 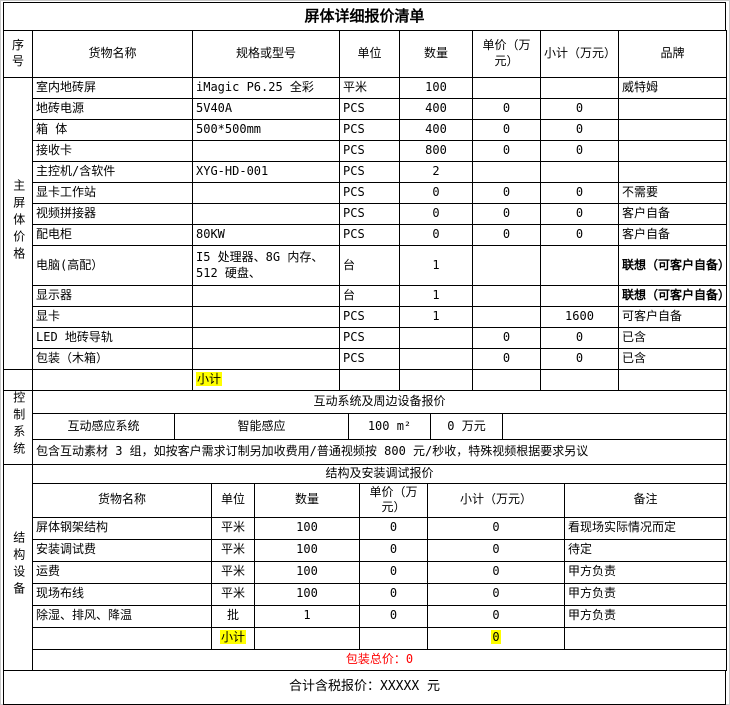 I want to click on item-brand: 已含, so click(x=672, y=359).